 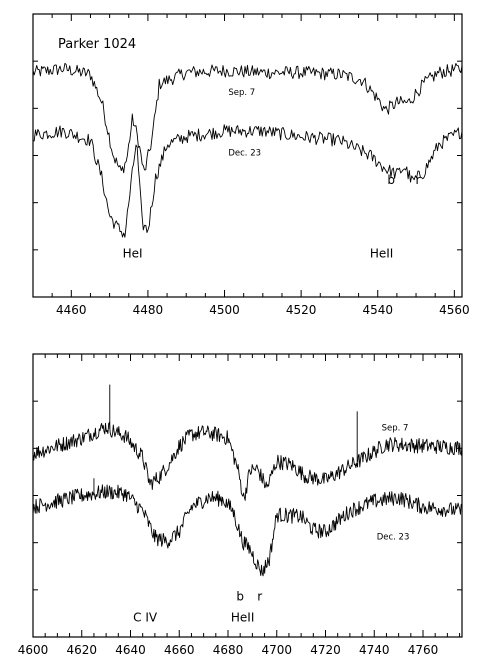 What do you see at coordinates (33, 650) in the screenshot?
I see `x-tick-label: 4600` at bounding box center [33, 650].